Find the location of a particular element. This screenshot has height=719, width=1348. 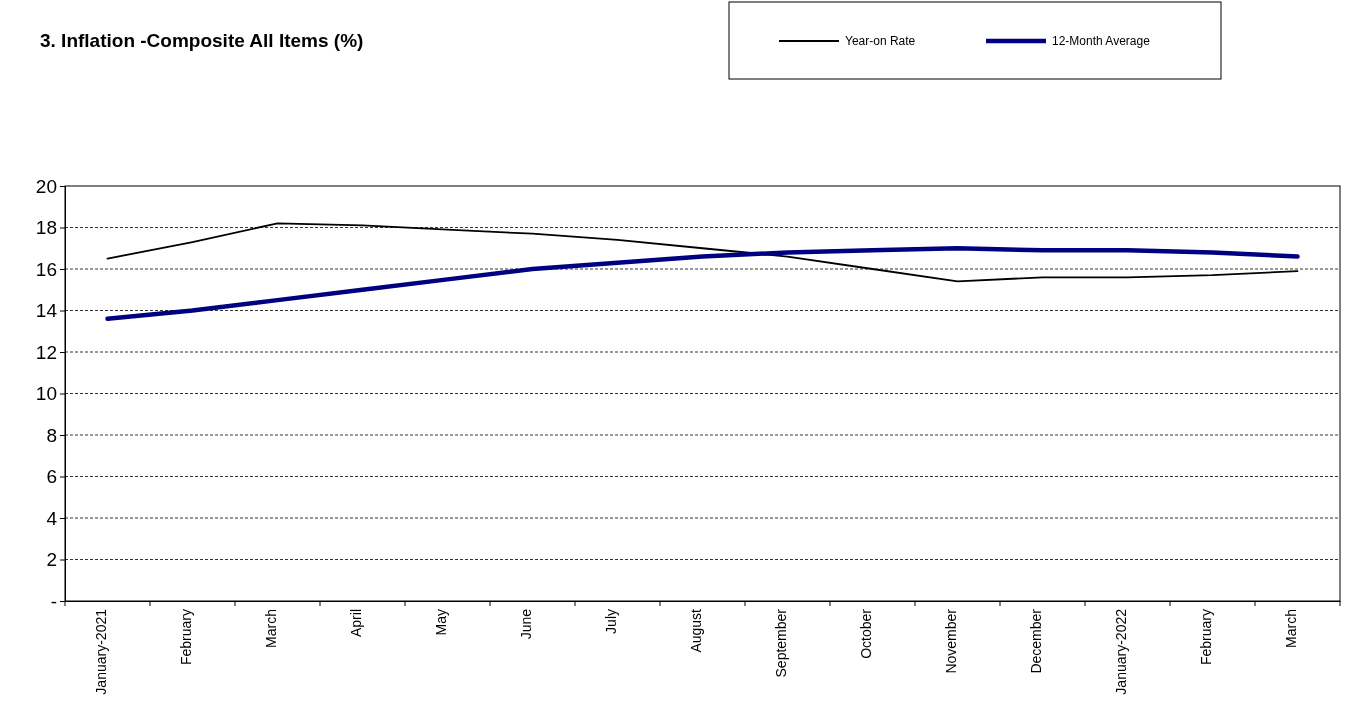

x-tick-label: December is located at coordinates (1036, 641).